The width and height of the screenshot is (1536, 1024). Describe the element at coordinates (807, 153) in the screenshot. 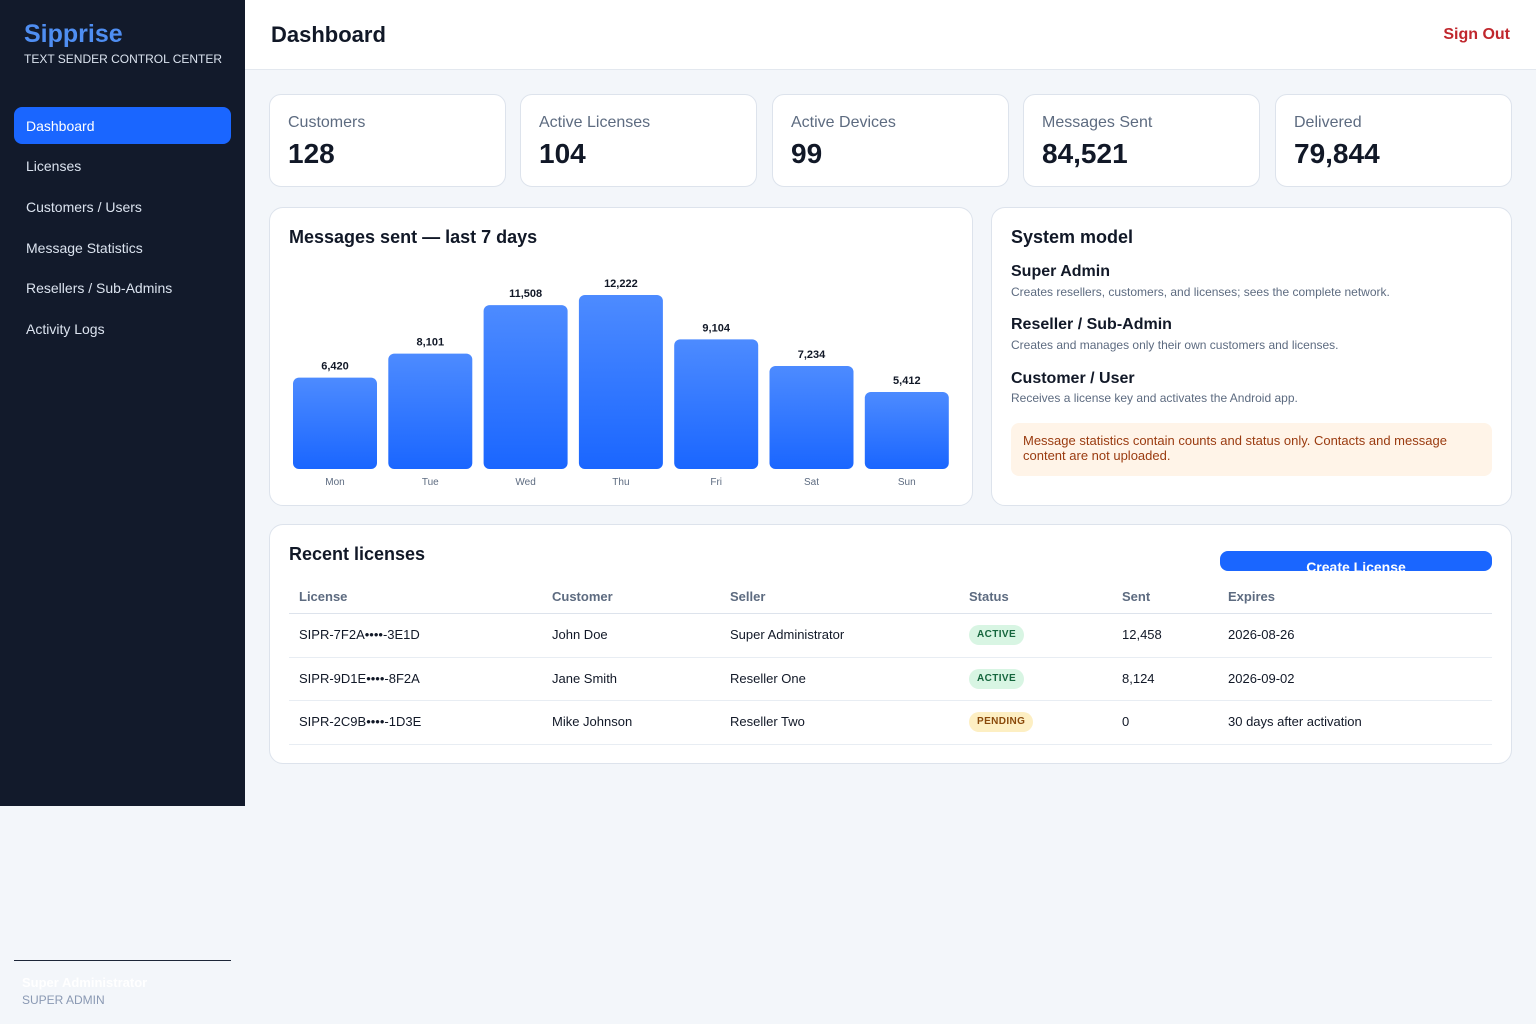

I see `stat-value: 99` at that location.